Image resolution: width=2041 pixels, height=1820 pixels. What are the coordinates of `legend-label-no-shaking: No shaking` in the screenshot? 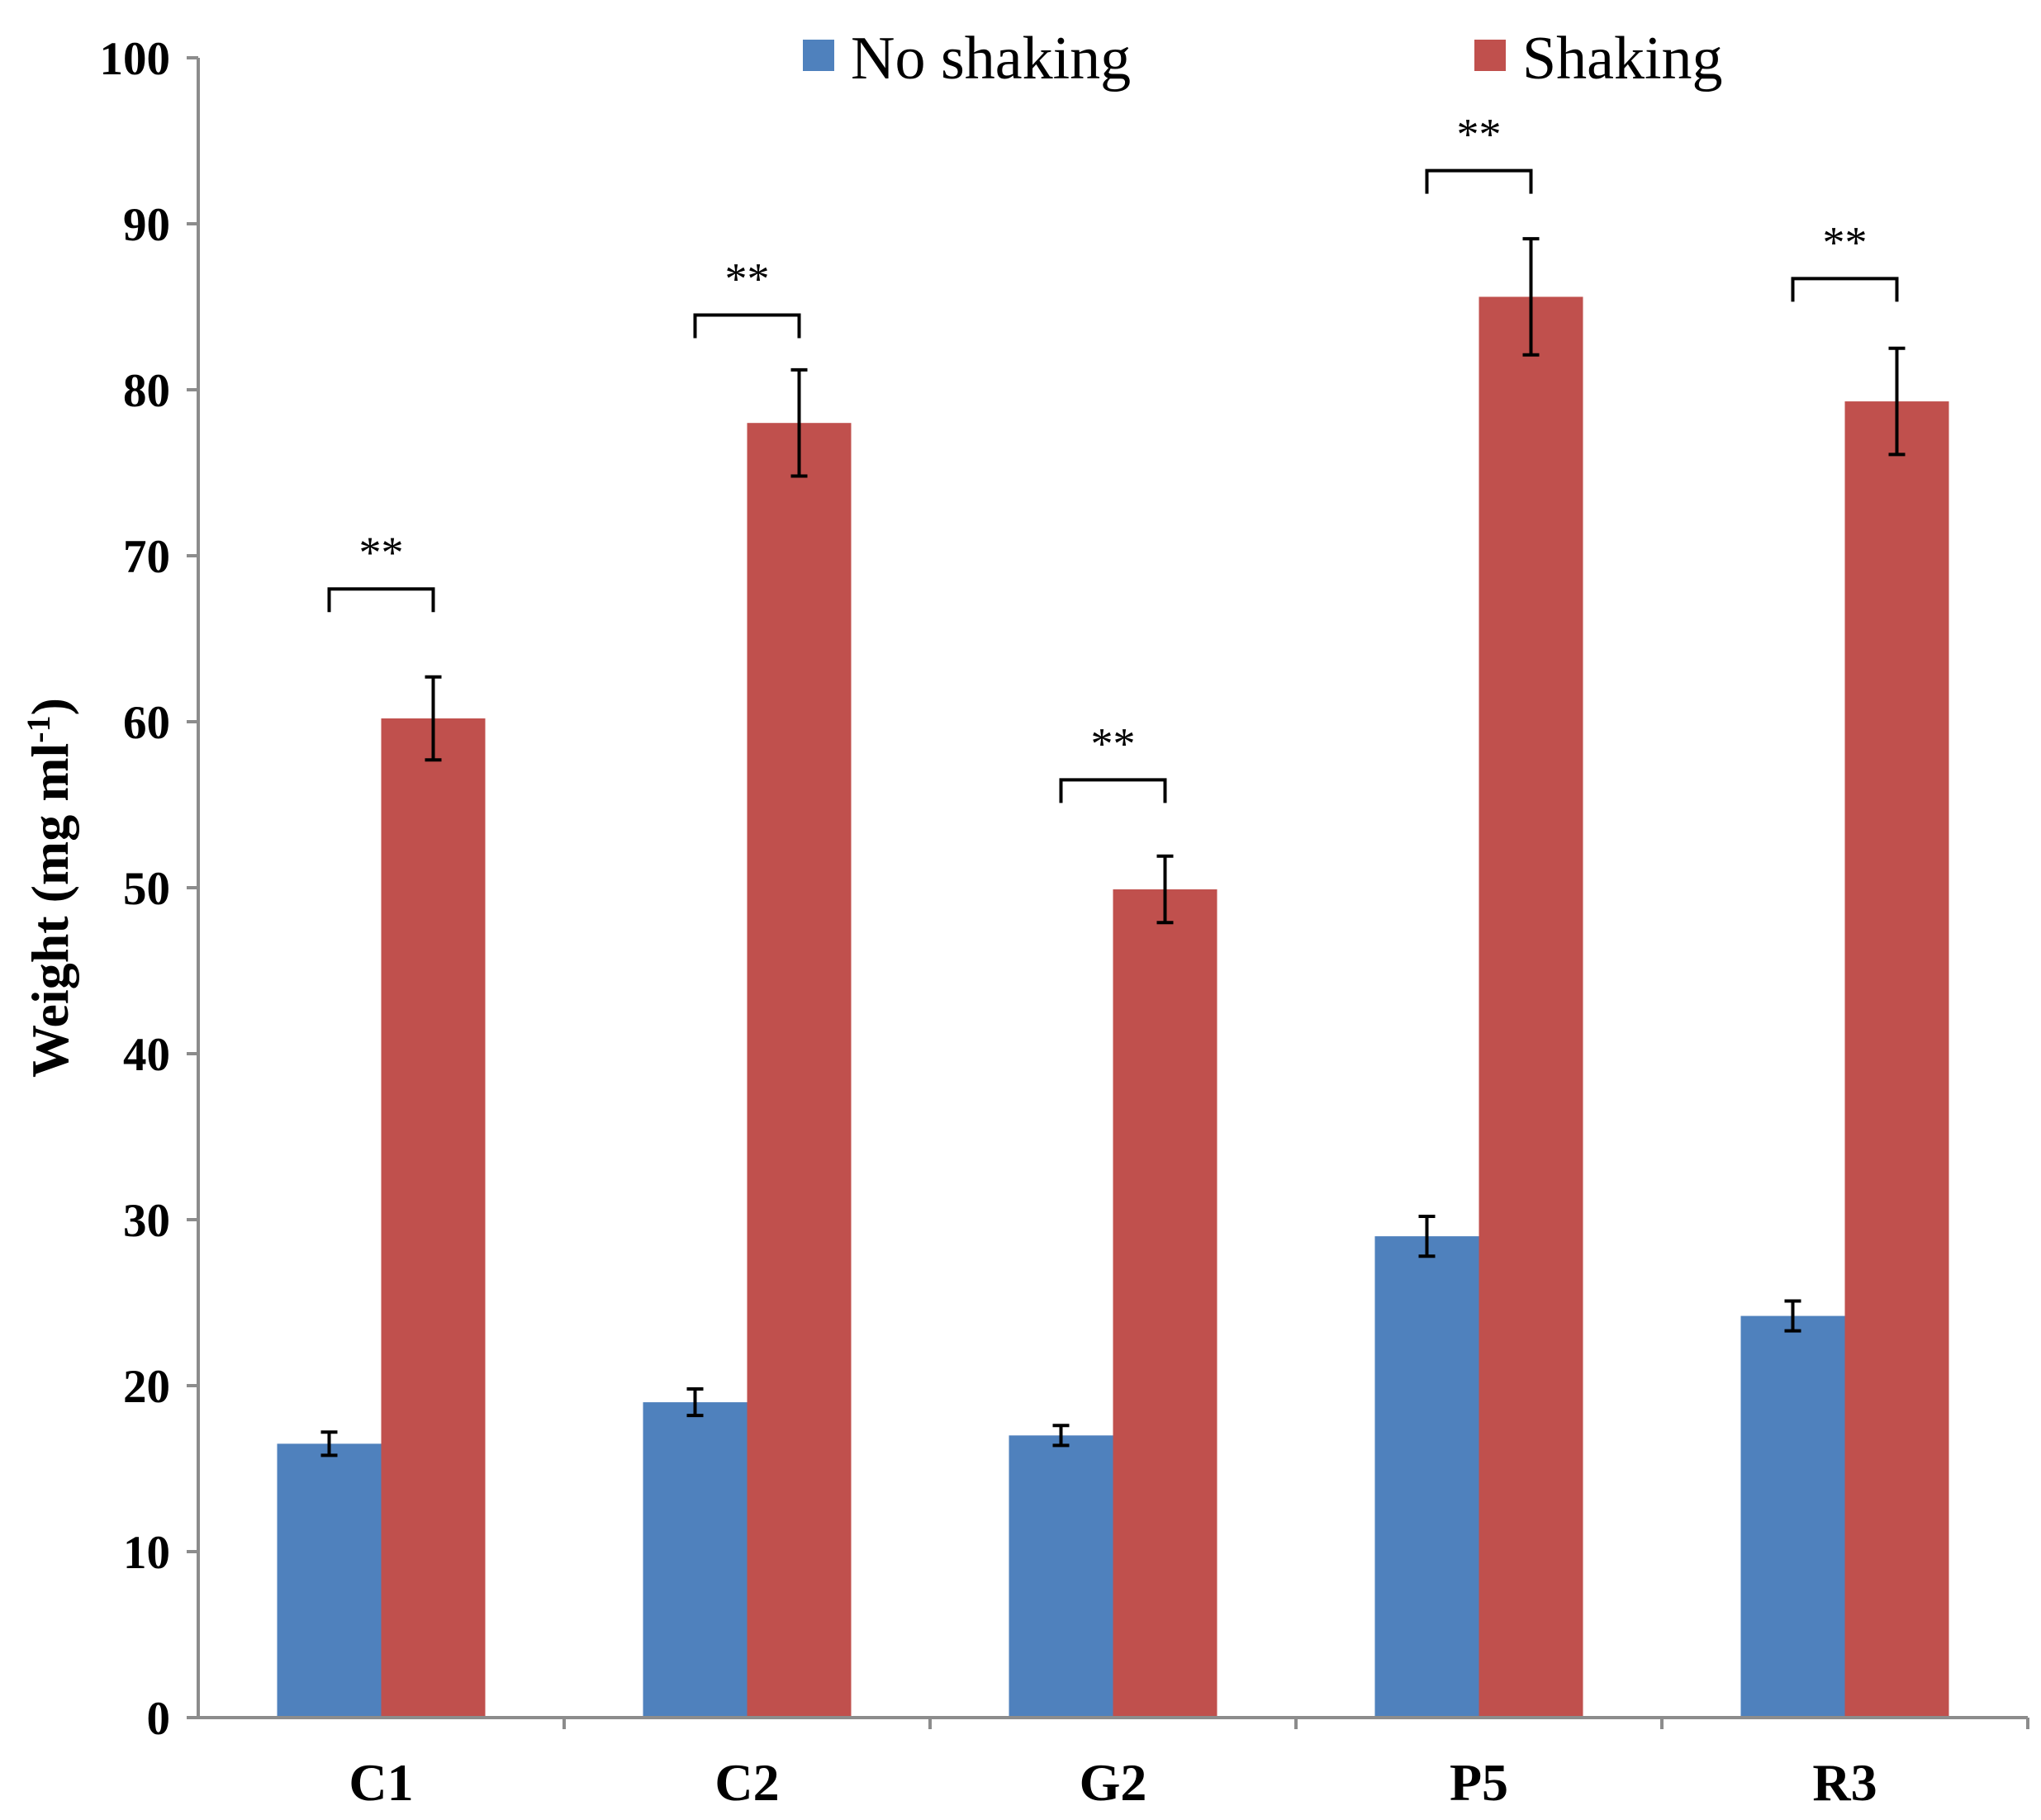 It's located at (991, 58).